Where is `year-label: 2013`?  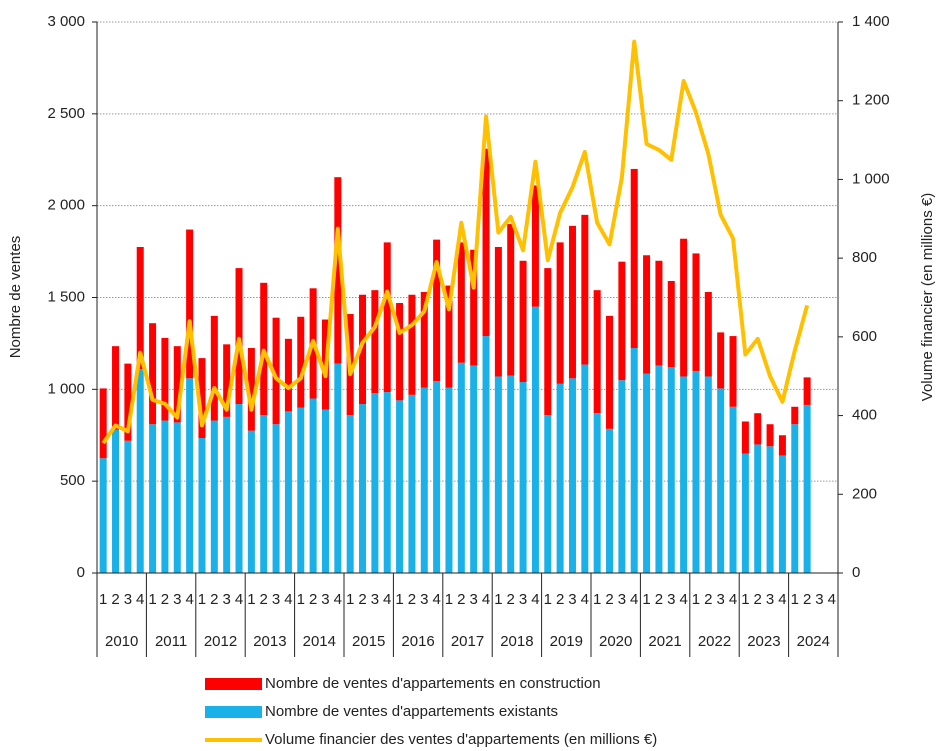
year-label: 2013 is located at coordinates (269, 641).